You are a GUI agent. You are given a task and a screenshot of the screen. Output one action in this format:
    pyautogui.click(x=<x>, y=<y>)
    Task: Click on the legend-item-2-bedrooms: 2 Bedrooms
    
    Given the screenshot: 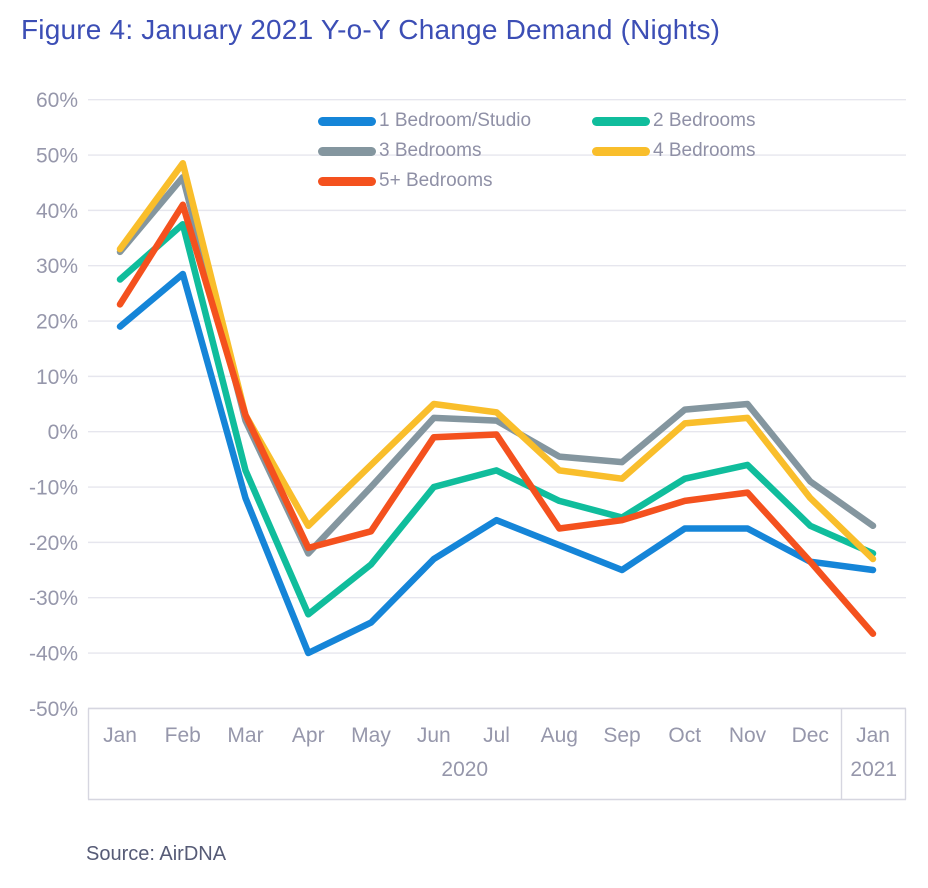 What is the action you would take?
    pyautogui.click(x=673, y=121)
    